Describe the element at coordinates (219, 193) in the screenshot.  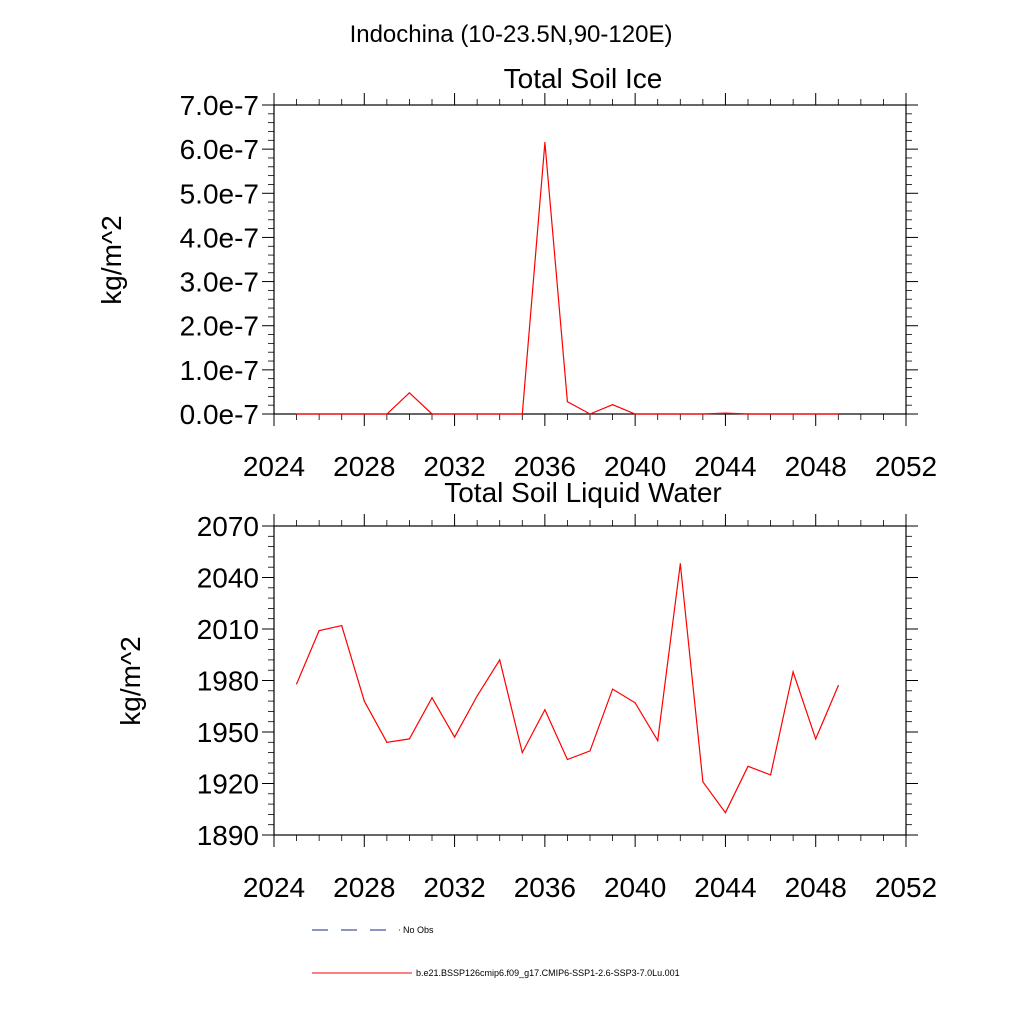
I see `y-tick-label: 5.0e-7` at that location.